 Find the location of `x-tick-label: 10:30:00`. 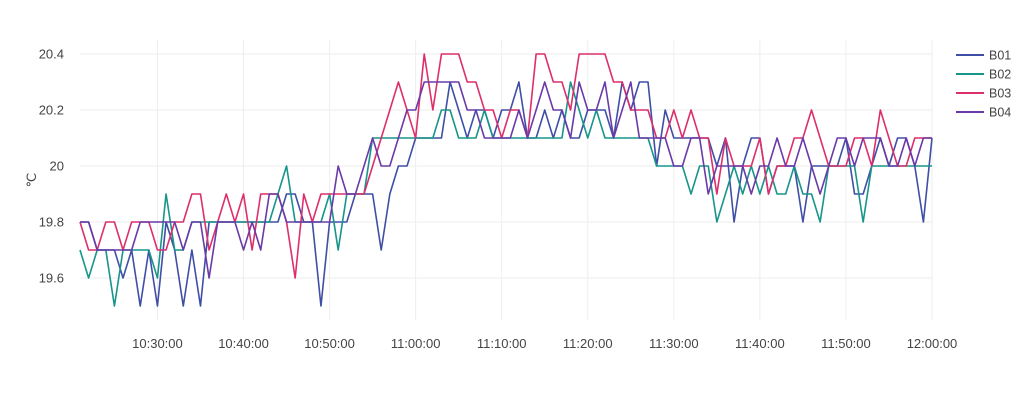

x-tick-label: 10:30:00 is located at coordinates (157, 343).